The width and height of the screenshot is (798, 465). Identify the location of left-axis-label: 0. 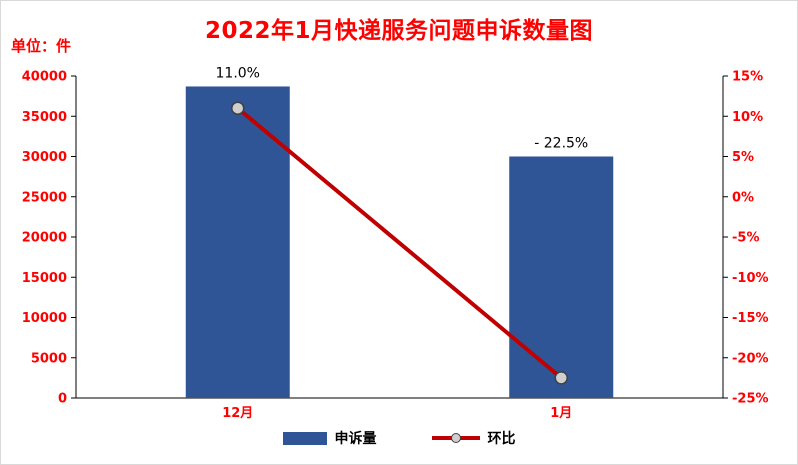
(62, 399).